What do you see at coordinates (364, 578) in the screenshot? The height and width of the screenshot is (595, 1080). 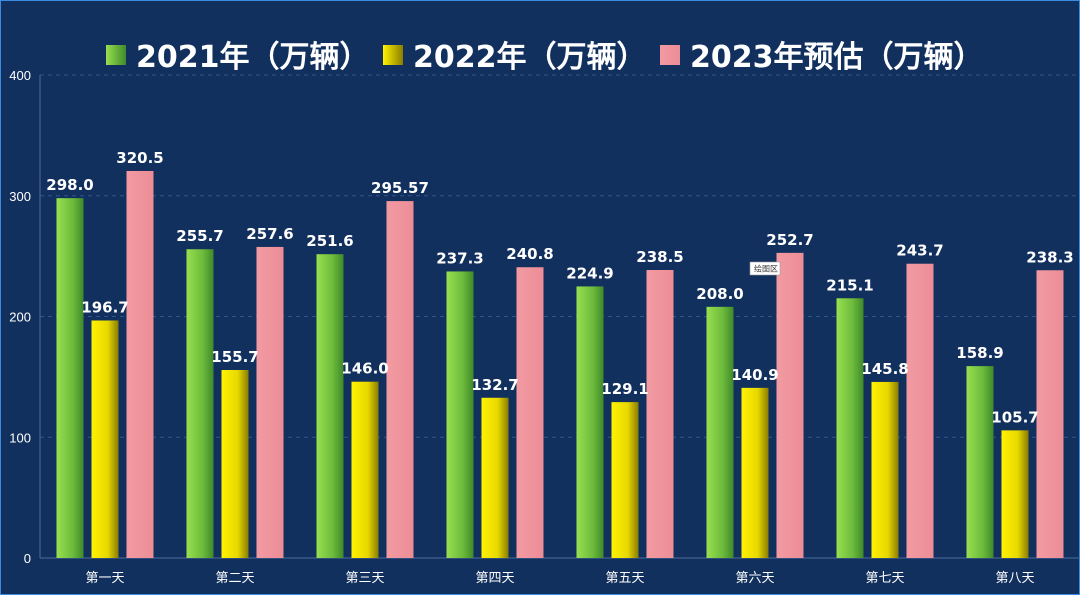 I see `x-tick-label: 第三天` at bounding box center [364, 578].